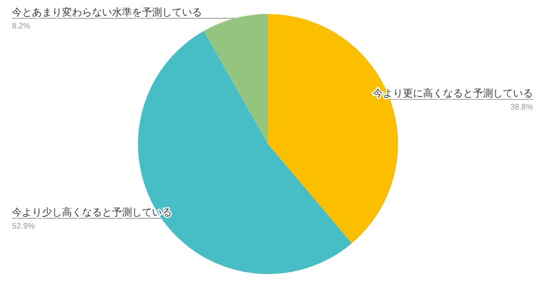  Describe the element at coordinates (23, 225) in the screenshot. I see `data-label: 52.9%` at that location.